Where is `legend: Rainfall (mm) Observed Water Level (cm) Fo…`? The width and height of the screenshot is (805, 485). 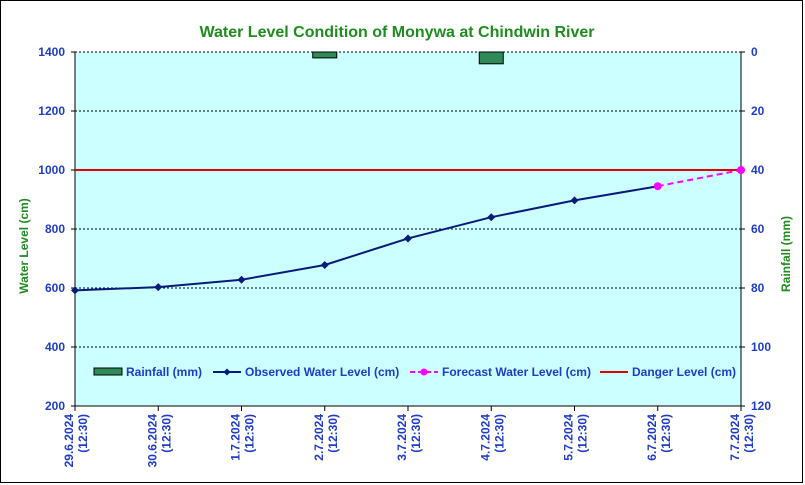
legend: Rainfall (mm) Observed Water Level (cm) Fo… is located at coordinates (414, 372).